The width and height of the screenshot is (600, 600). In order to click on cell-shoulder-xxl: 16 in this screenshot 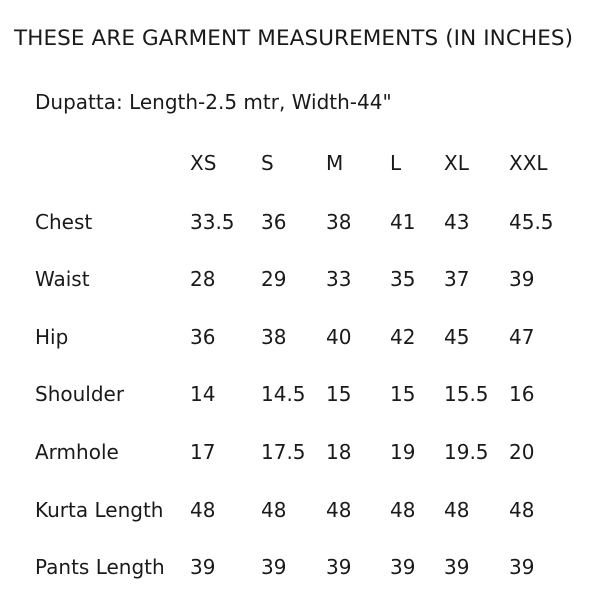, I will do `click(522, 394)`.